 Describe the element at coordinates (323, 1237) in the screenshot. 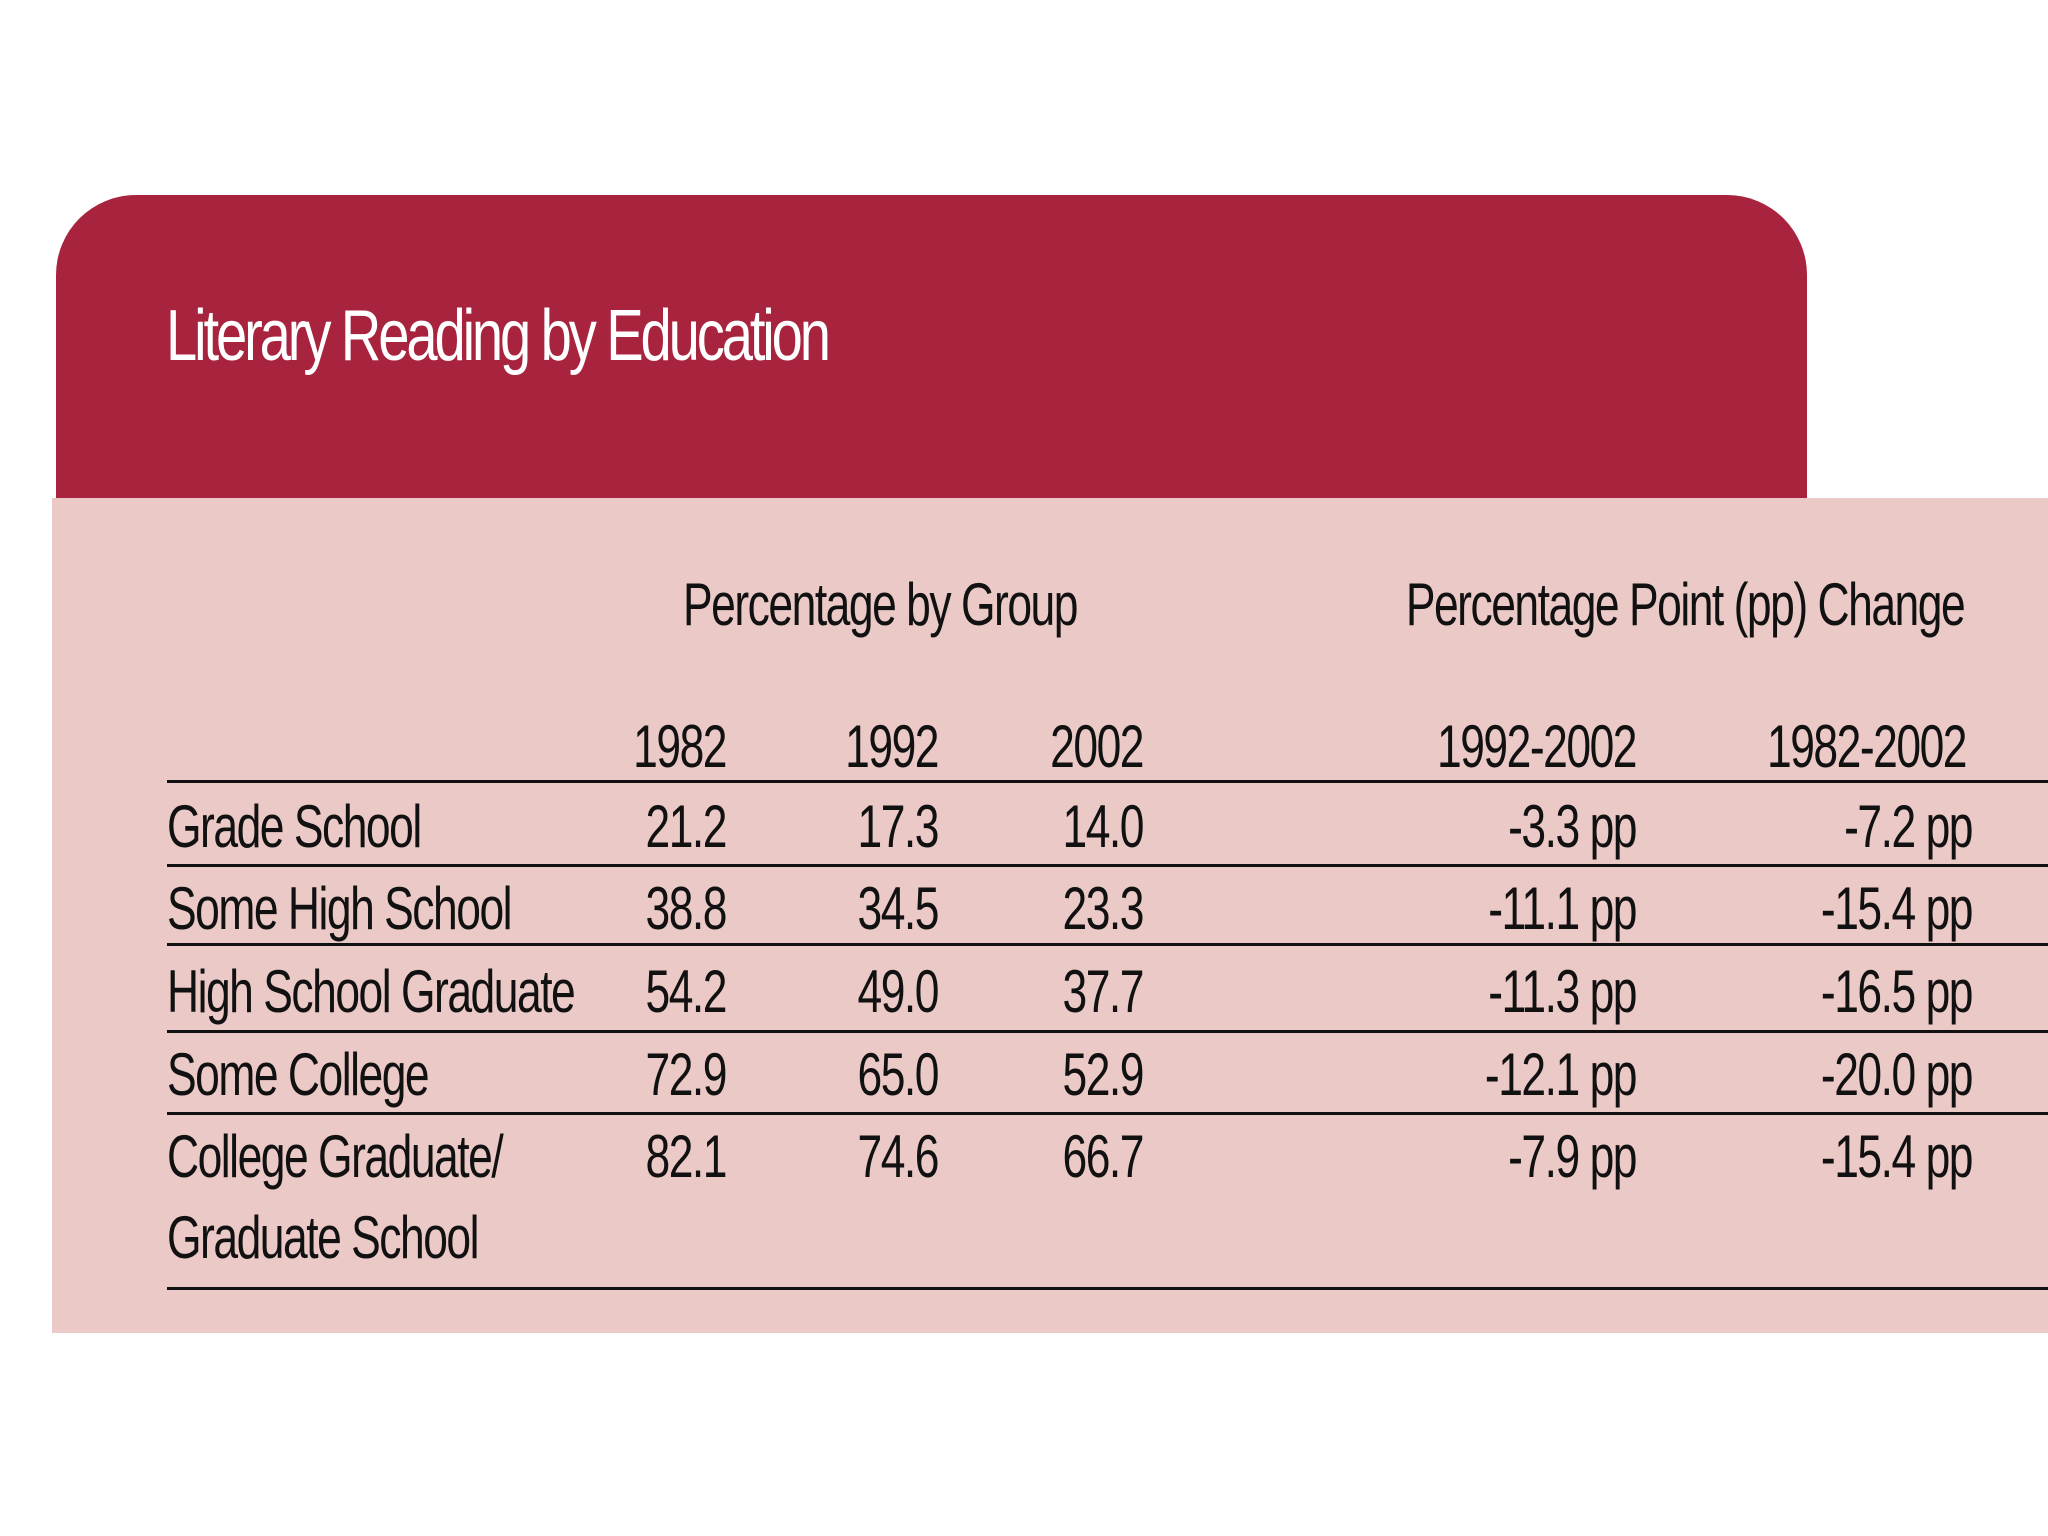

I see `row-label-graduate-school: Graduate School` at that location.